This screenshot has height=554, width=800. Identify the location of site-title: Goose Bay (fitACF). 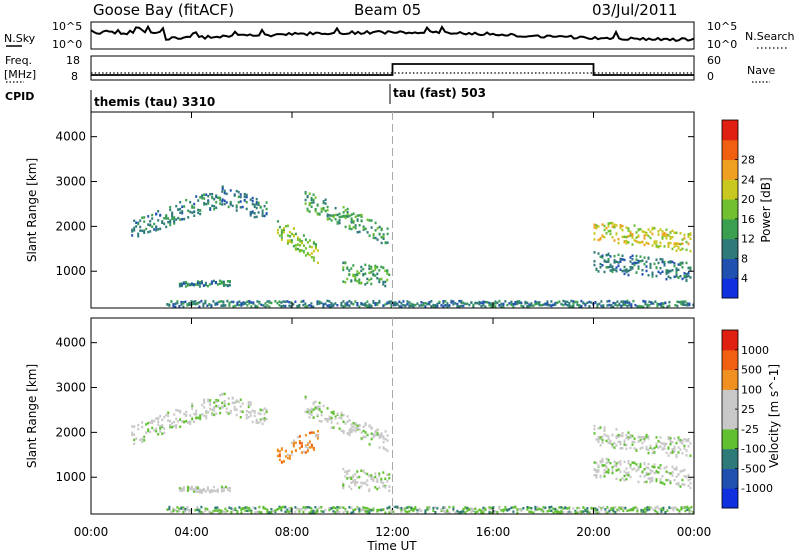
(163, 10).